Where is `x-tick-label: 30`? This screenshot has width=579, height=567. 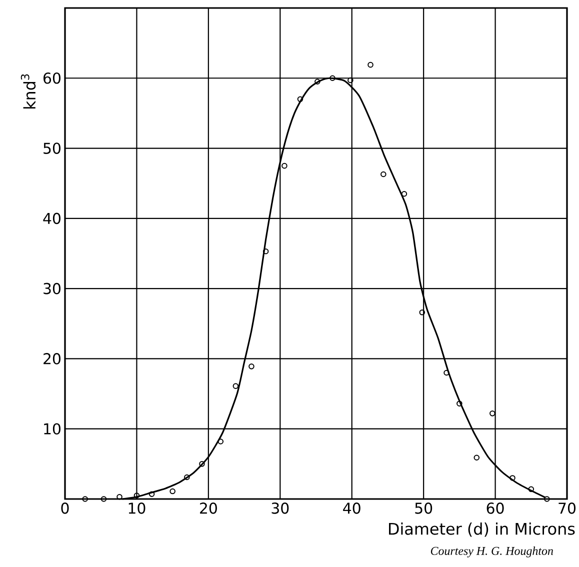
x-tick-label: 30 is located at coordinates (280, 508).